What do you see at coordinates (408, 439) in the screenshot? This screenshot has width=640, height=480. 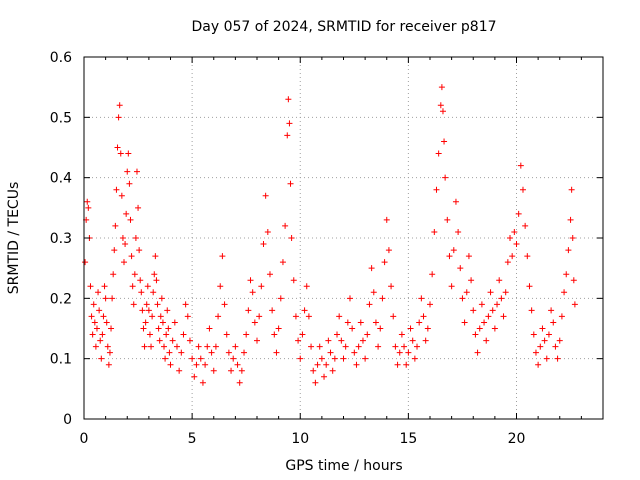 I see `x-tick-label: 15` at bounding box center [408, 439].